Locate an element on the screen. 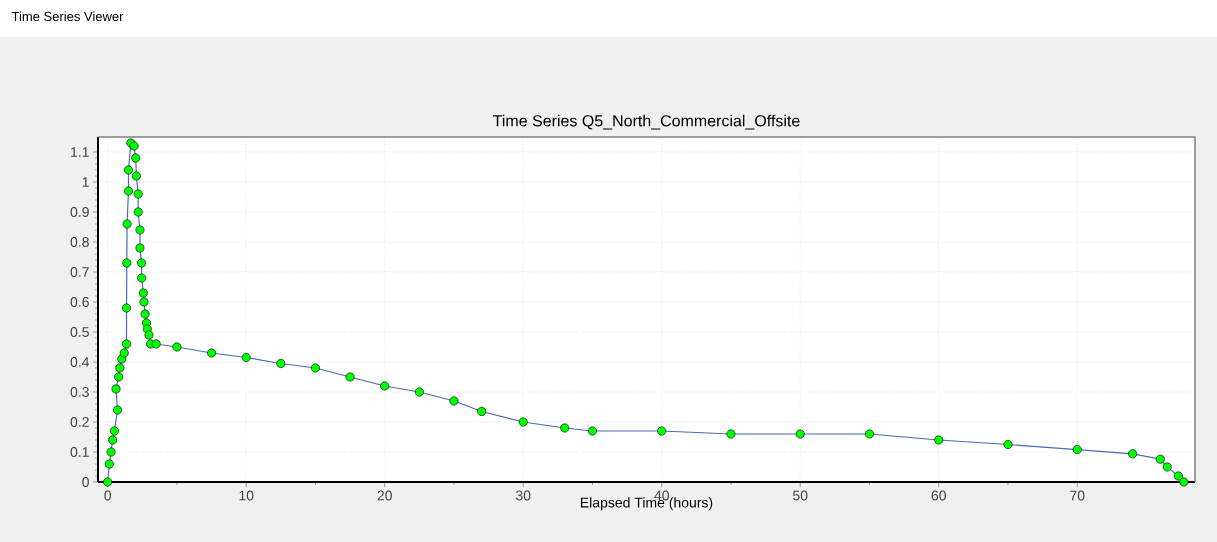 The height and width of the screenshot is (542, 1217). x-tick-label: 70 is located at coordinates (1077, 495).